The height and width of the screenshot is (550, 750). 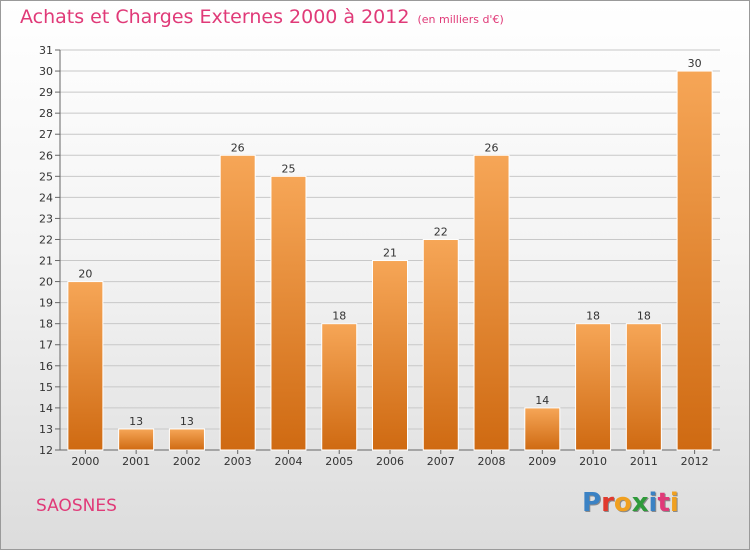 I want to click on logo-letter: x, so click(x=640, y=503).